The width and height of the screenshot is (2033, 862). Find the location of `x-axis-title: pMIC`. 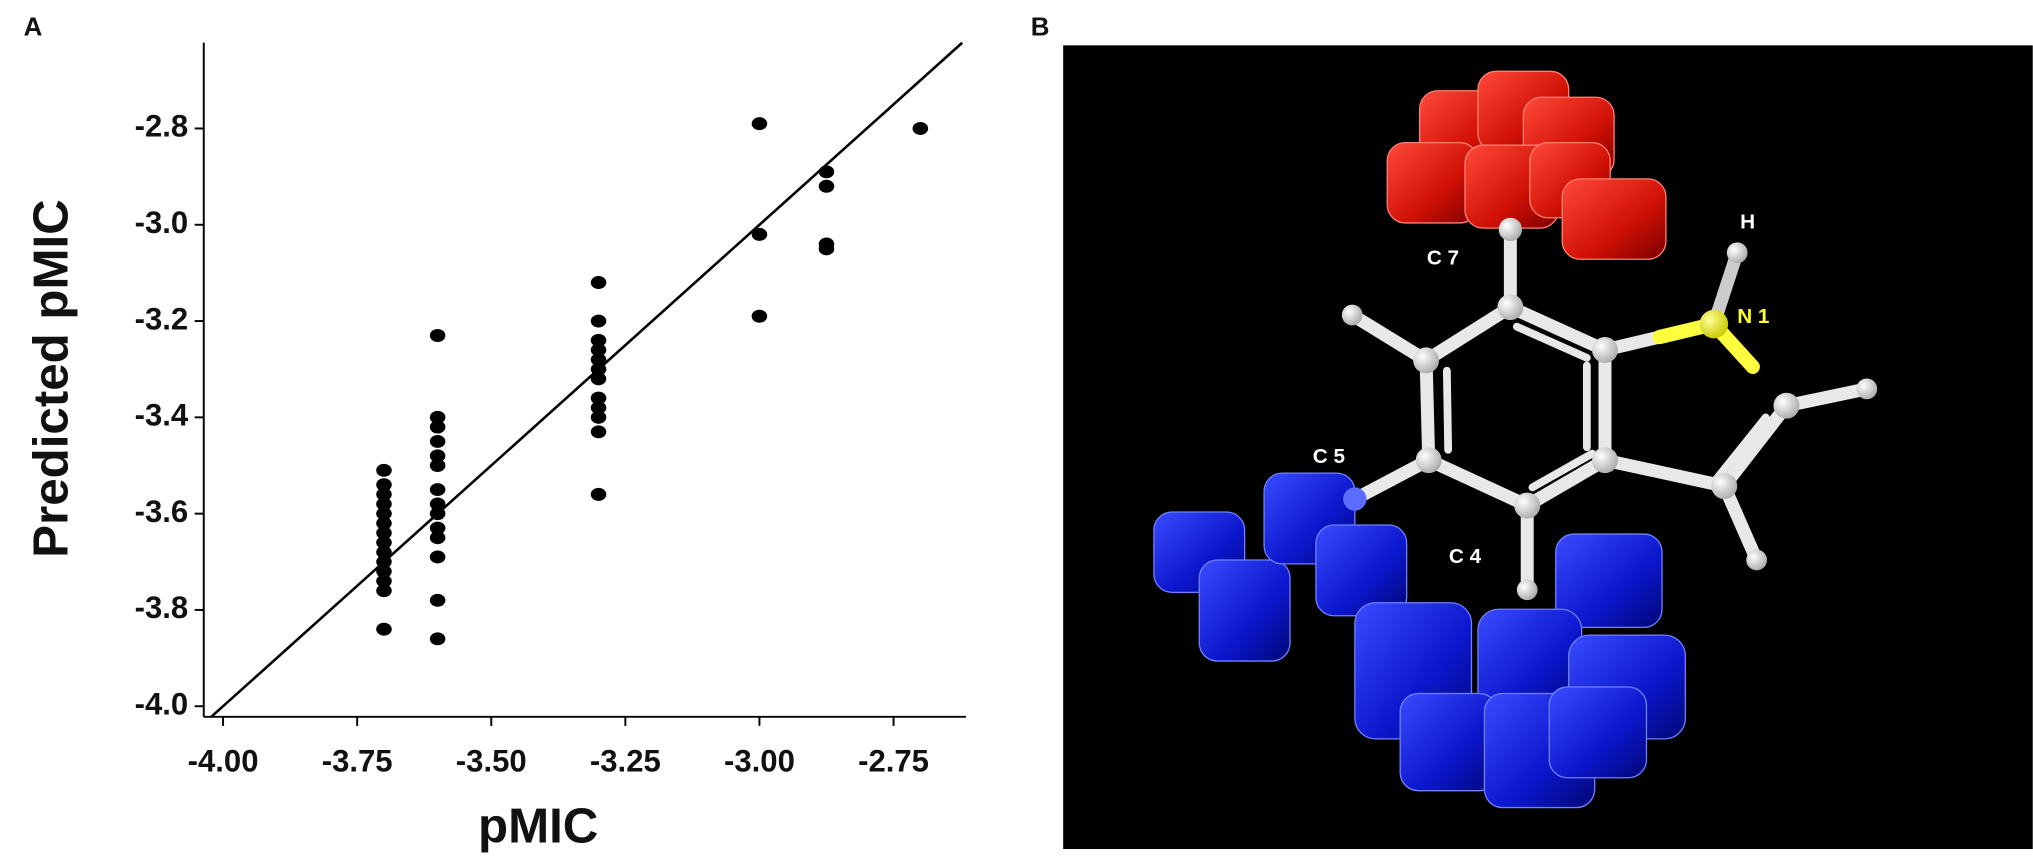

x-axis-title: pMIC is located at coordinates (538, 826).